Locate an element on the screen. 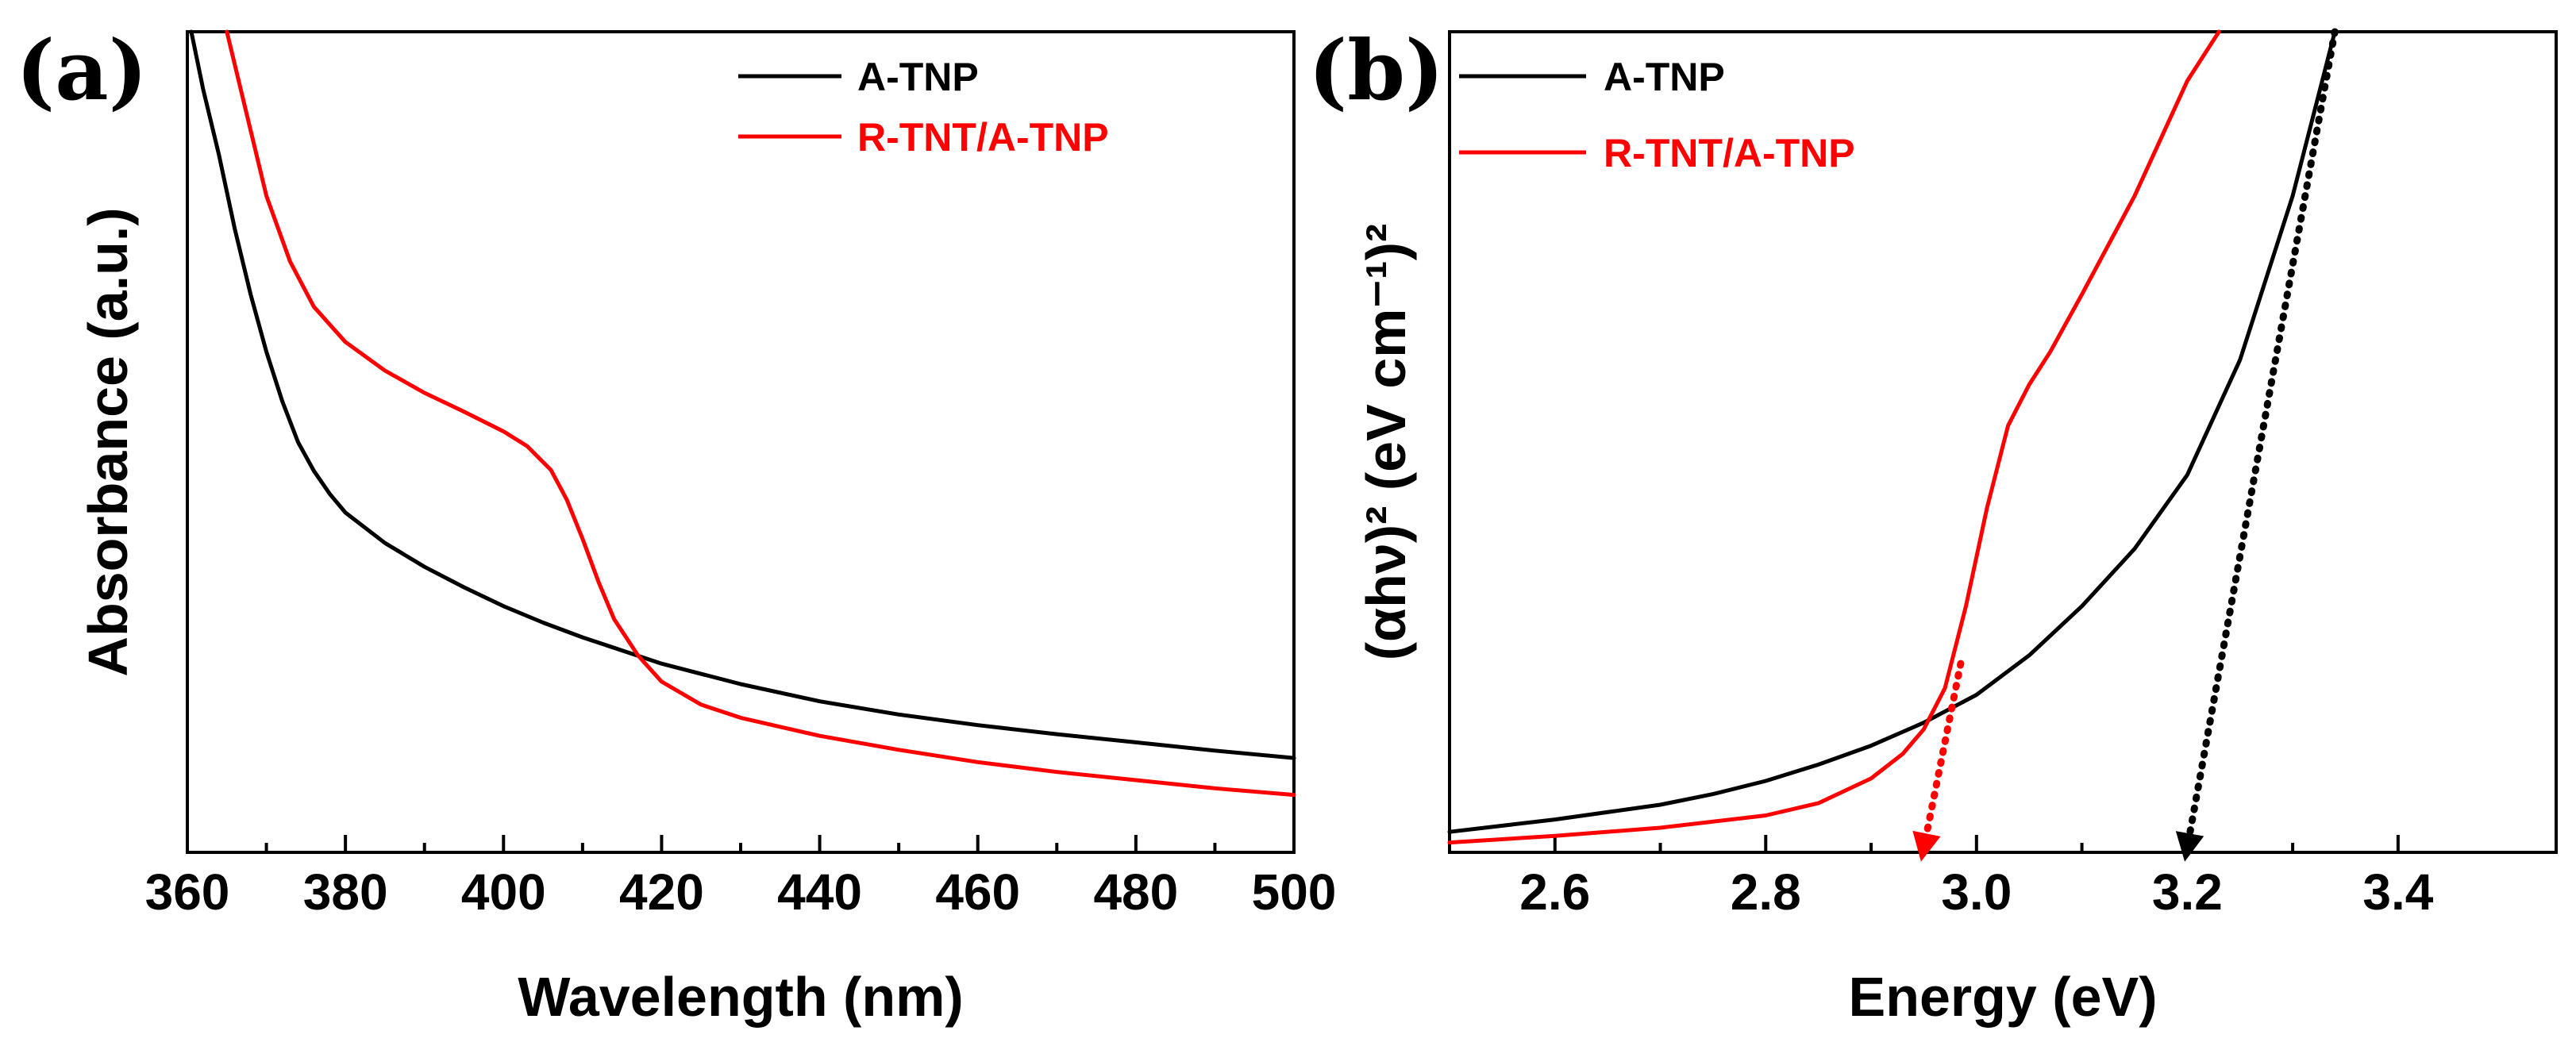 The width and height of the screenshot is (2576, 1046). legend-a-tnp-label: A-TNP is located at coordinates (918, 77).